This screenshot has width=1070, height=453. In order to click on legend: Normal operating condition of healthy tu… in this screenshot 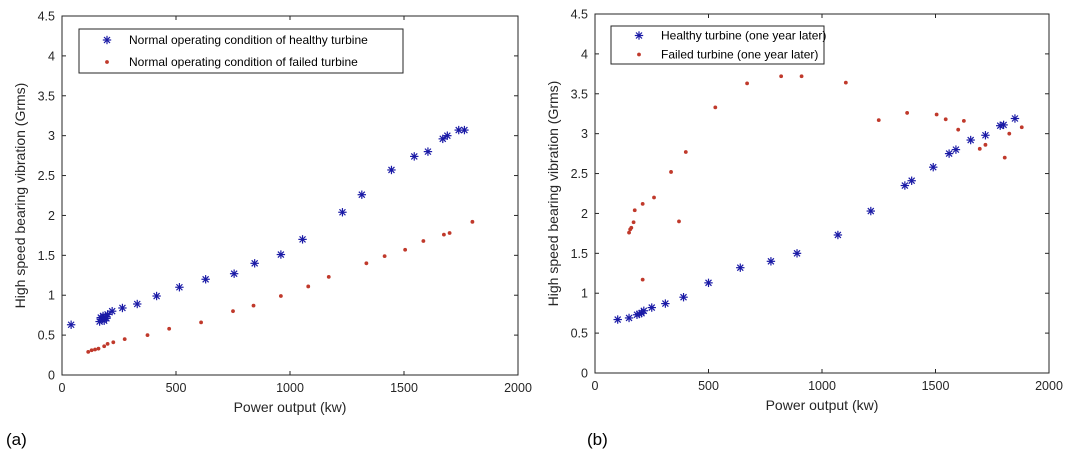, I will do `click(241, 51)`.